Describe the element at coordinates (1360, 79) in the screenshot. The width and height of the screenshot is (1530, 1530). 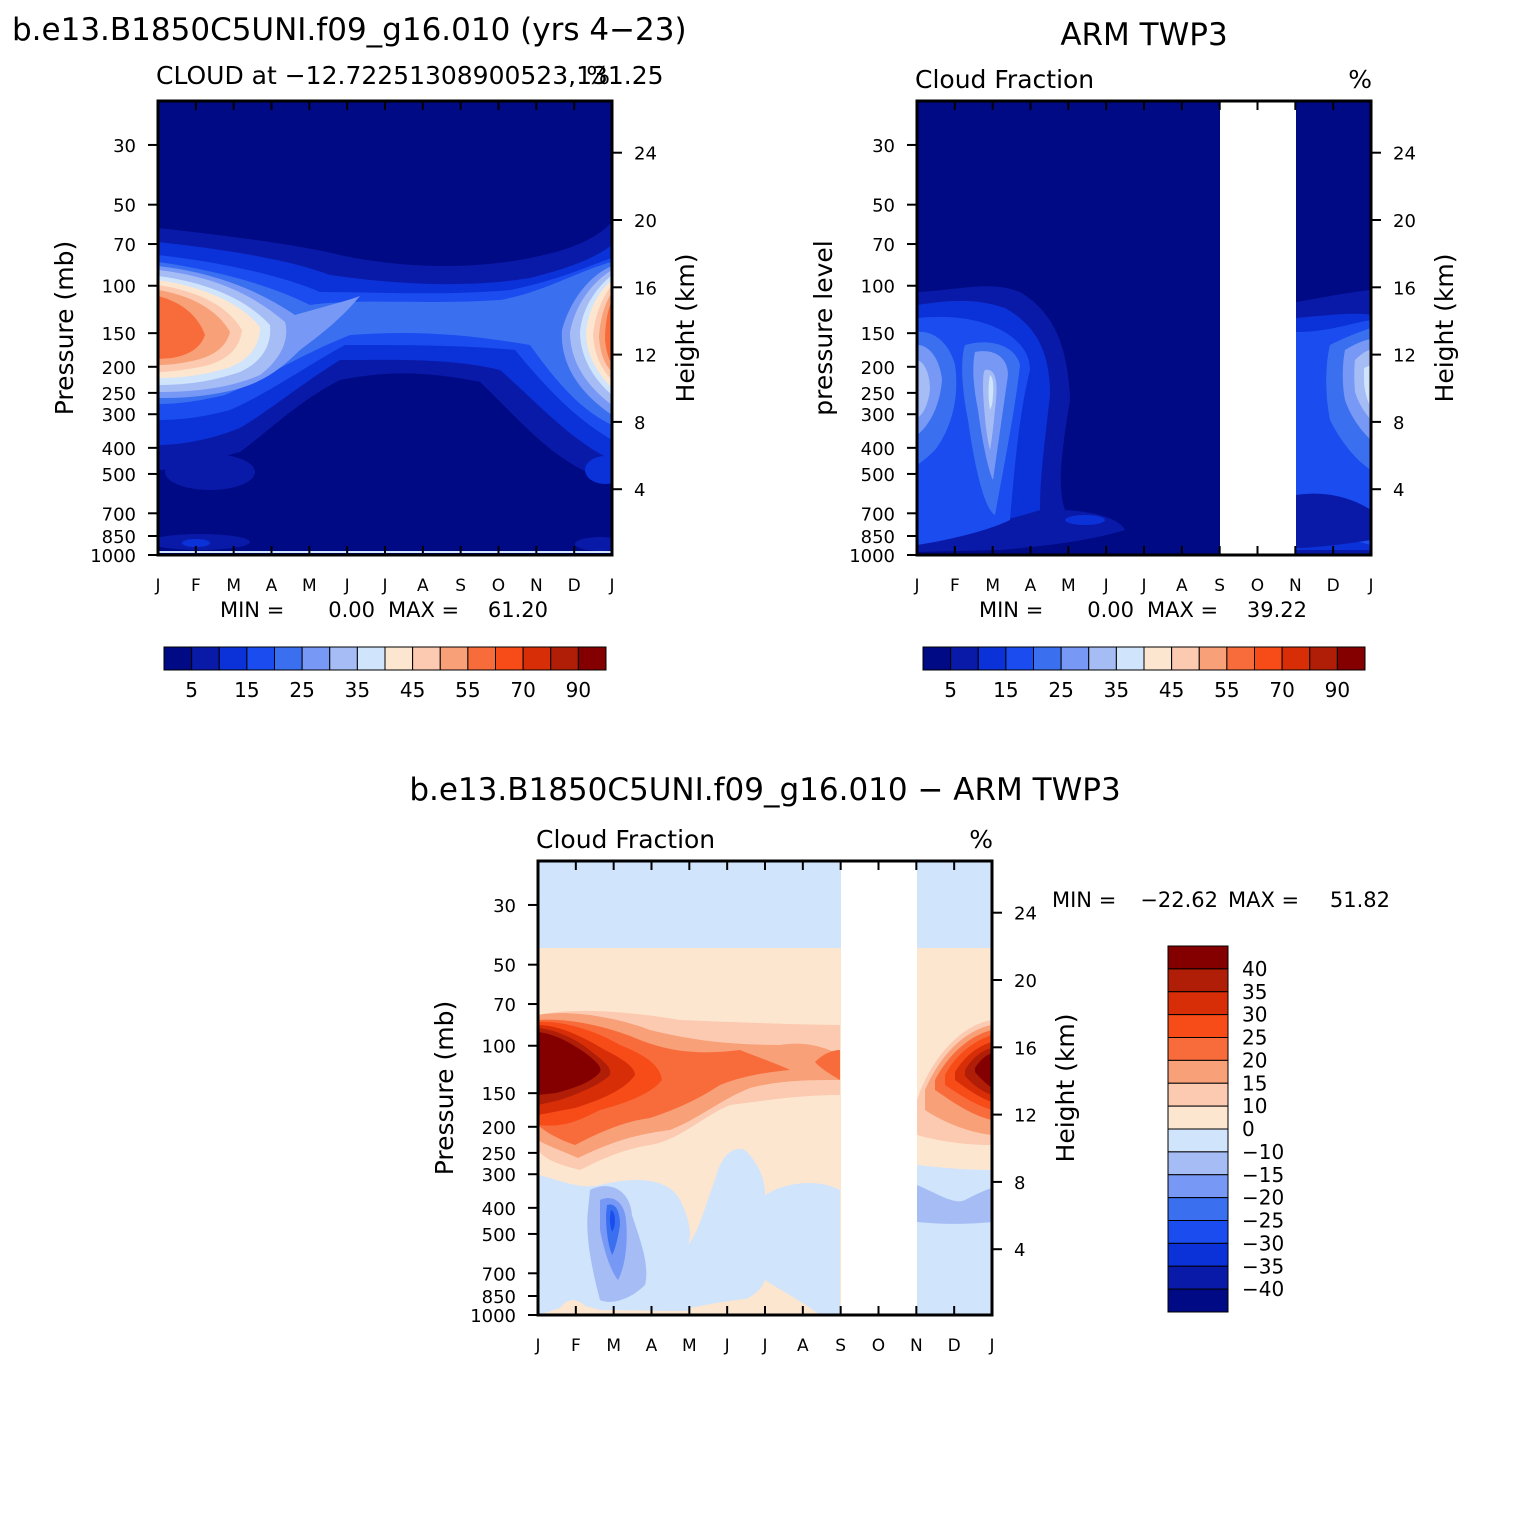
I see `obs-title-right: %` at that location.